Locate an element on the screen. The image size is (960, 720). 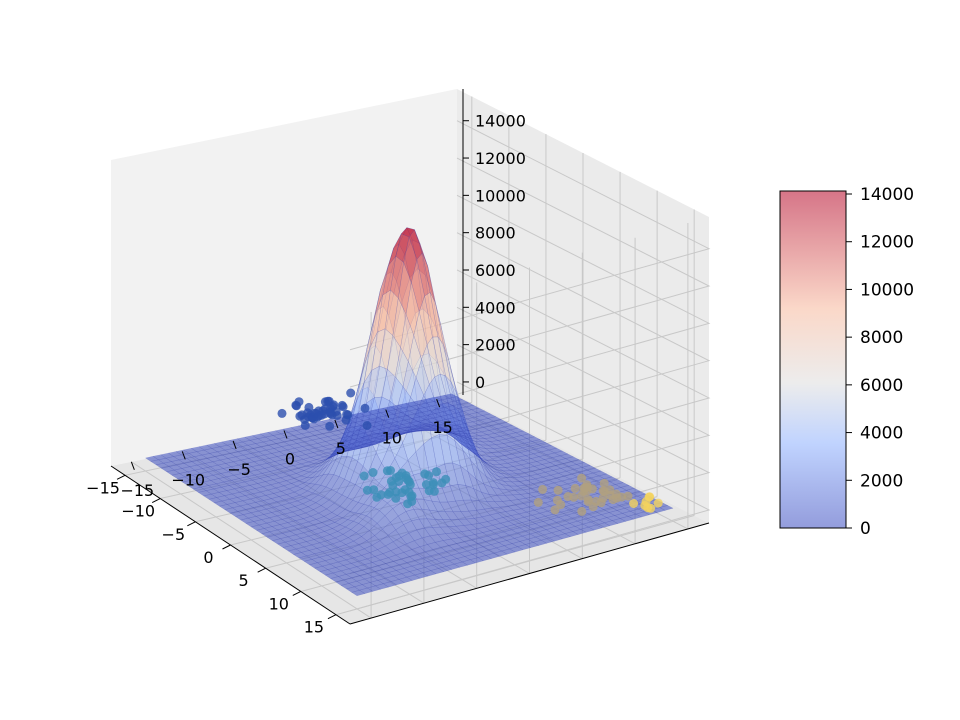
x-axis-line is located at coordinates (230, 545).